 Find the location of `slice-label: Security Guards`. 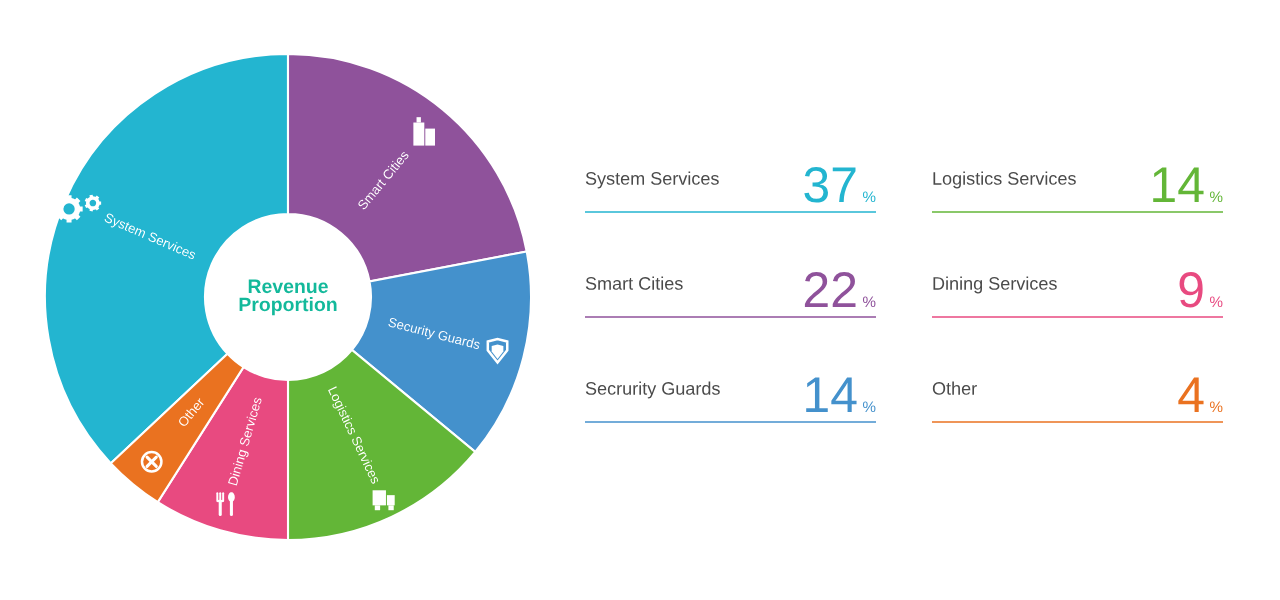

slice-label: Security Guards is located at coordinates (434, 334).